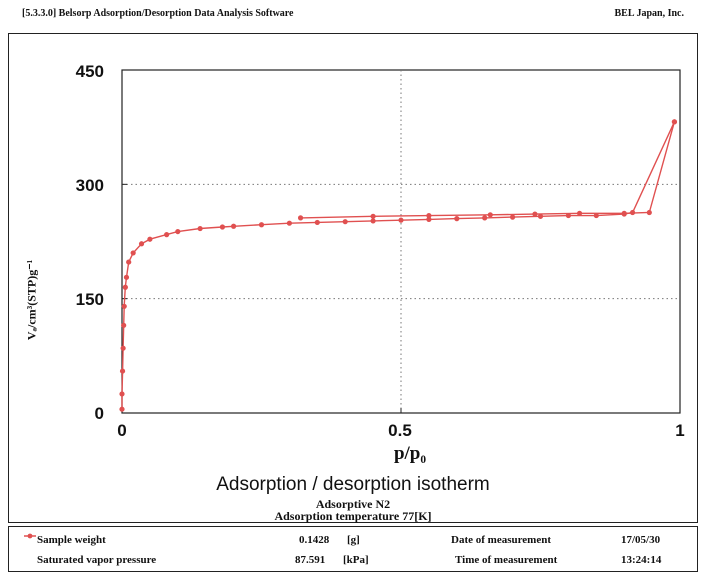  What do you see at coordinates (506, 560) in the screenshot?
I see `time-label: Time of measurement` at bounding box center [506, 560].